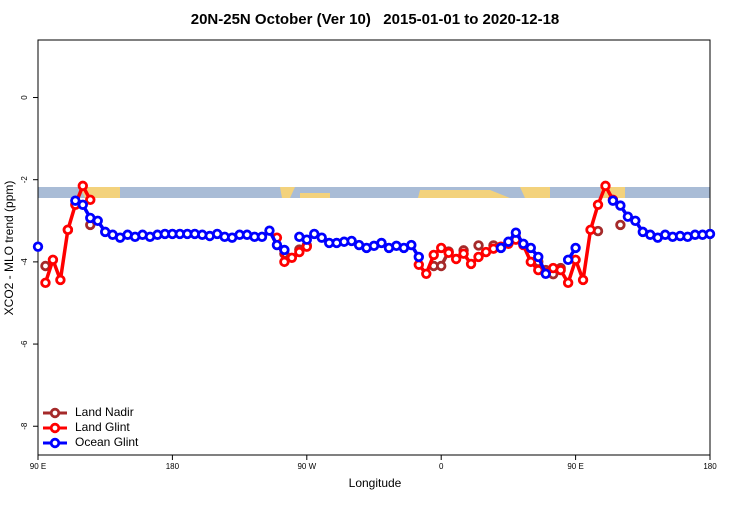  Describe the element at coordinates (441, 466) in the screenshot. I see `x-tick-label: 0` at that location.